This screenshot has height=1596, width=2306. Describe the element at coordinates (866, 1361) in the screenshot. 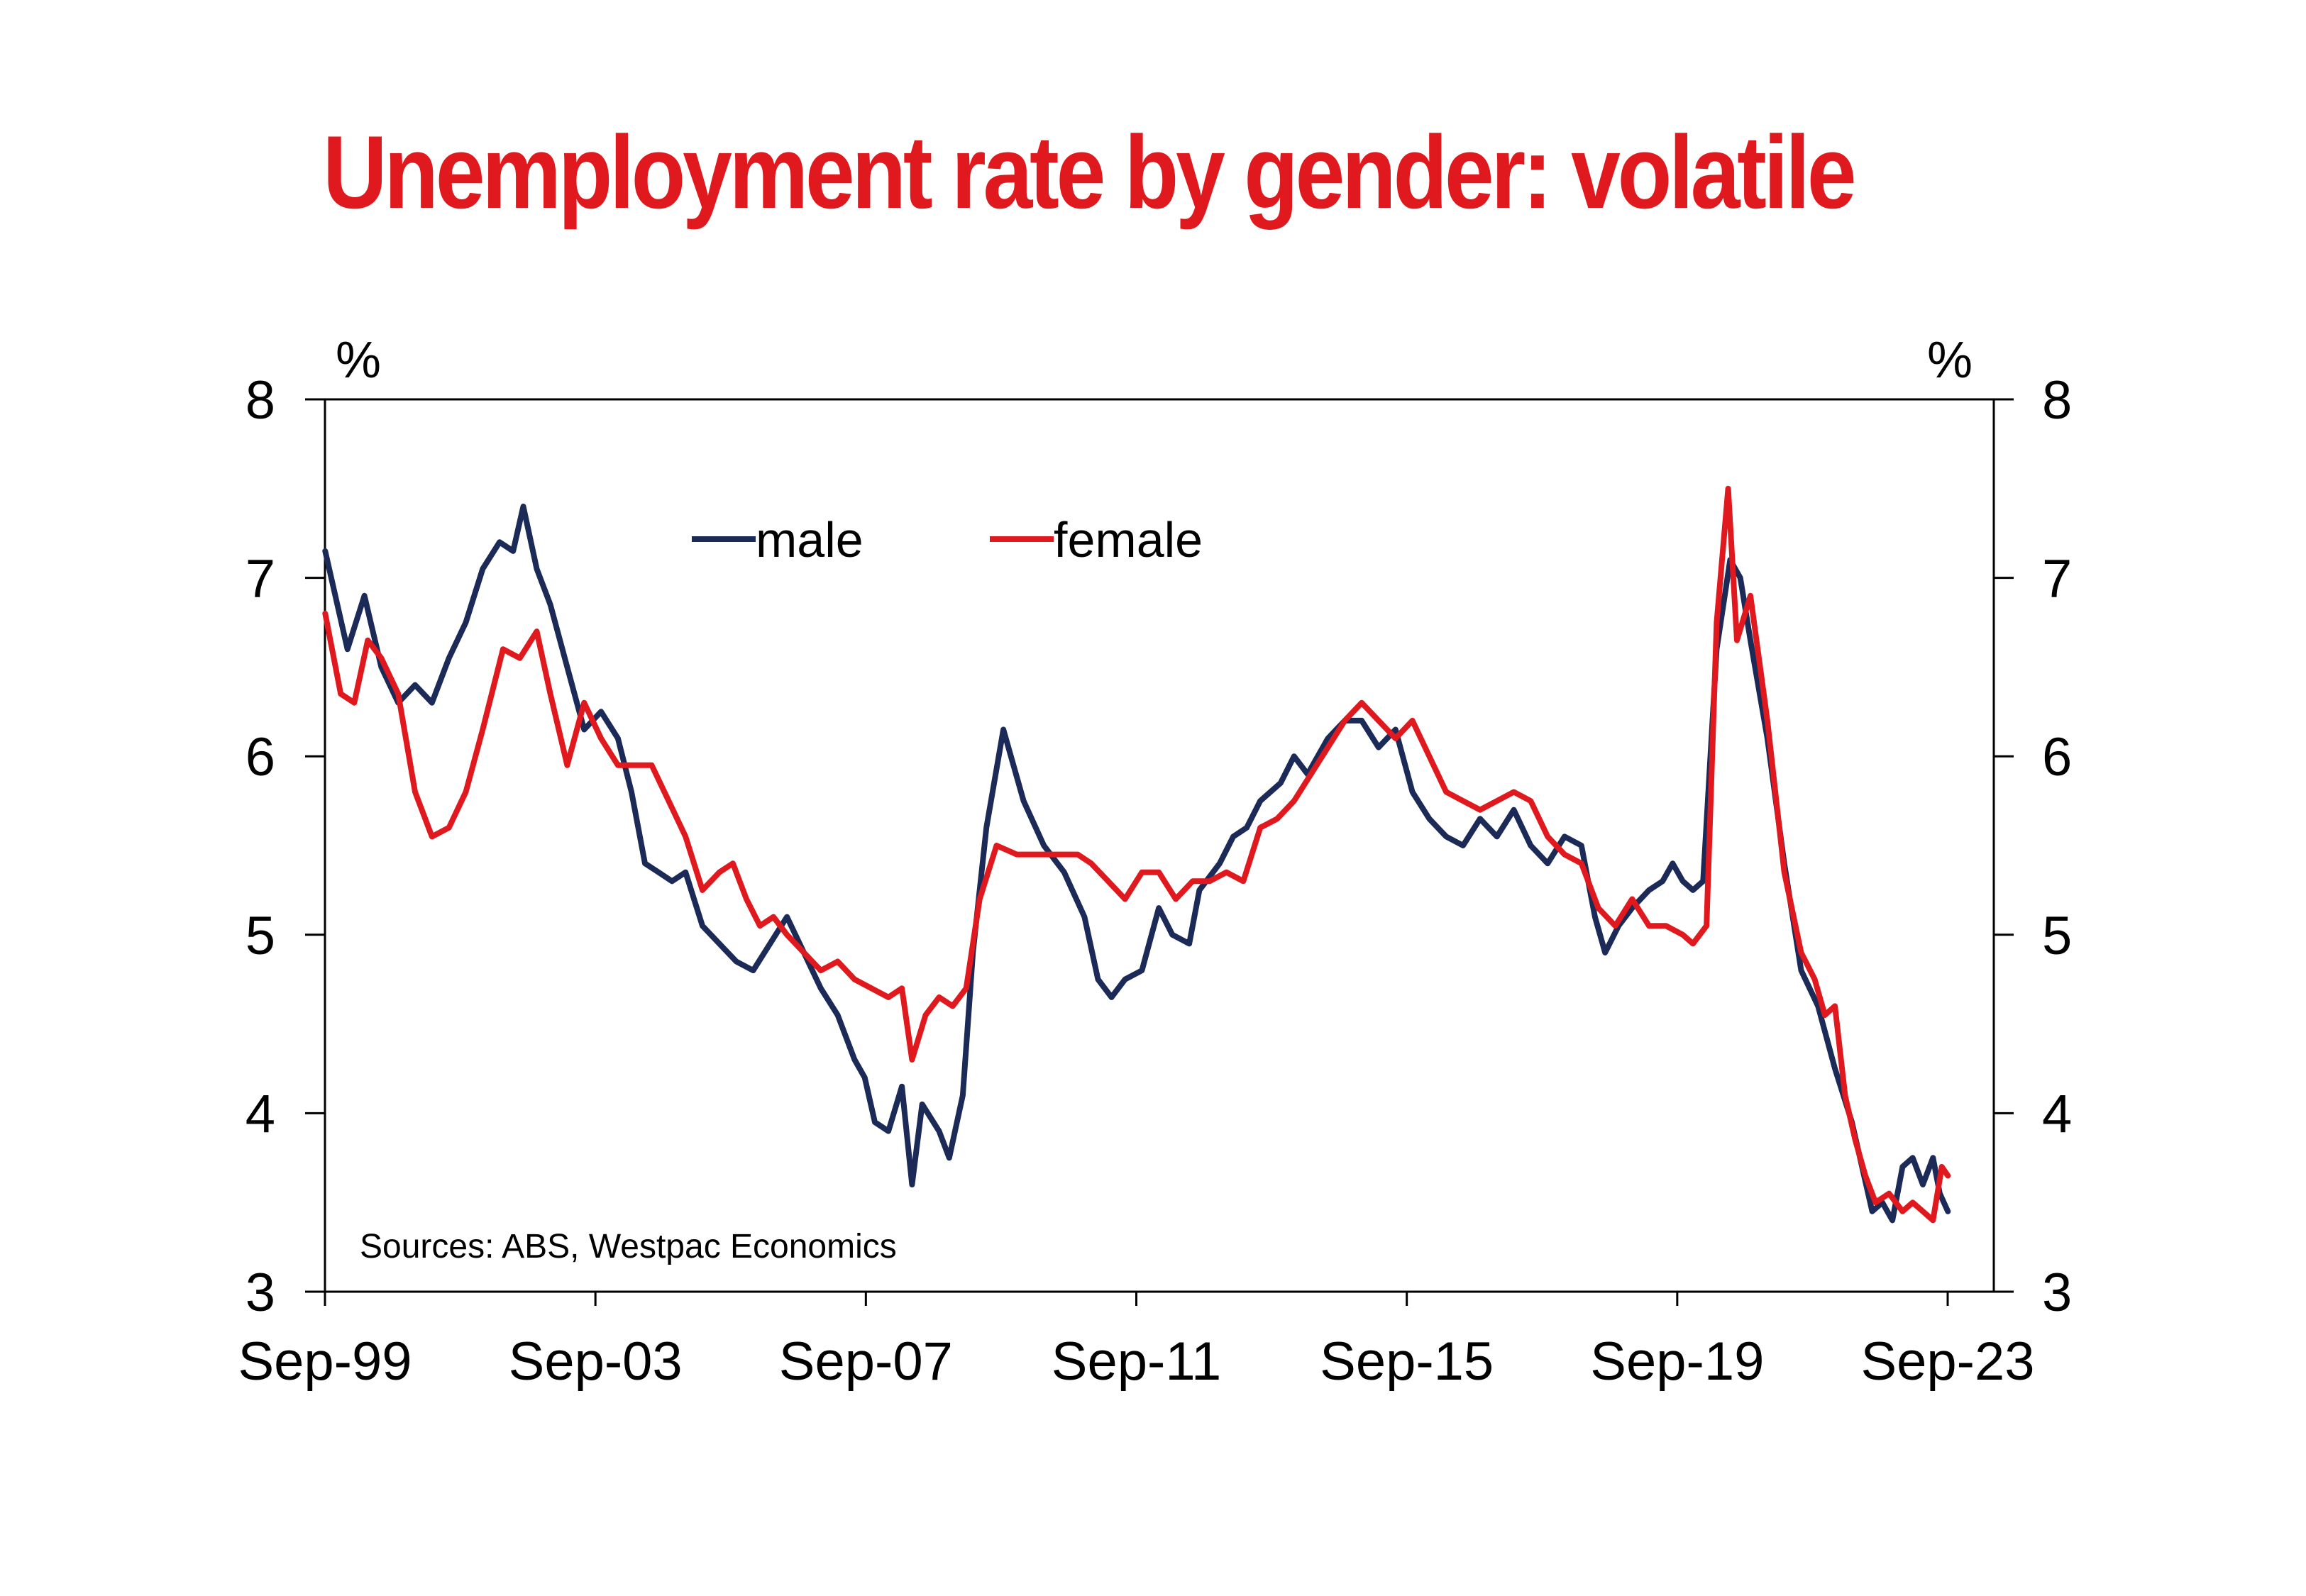

I see `x-tick-label: Sep-07` at that location.